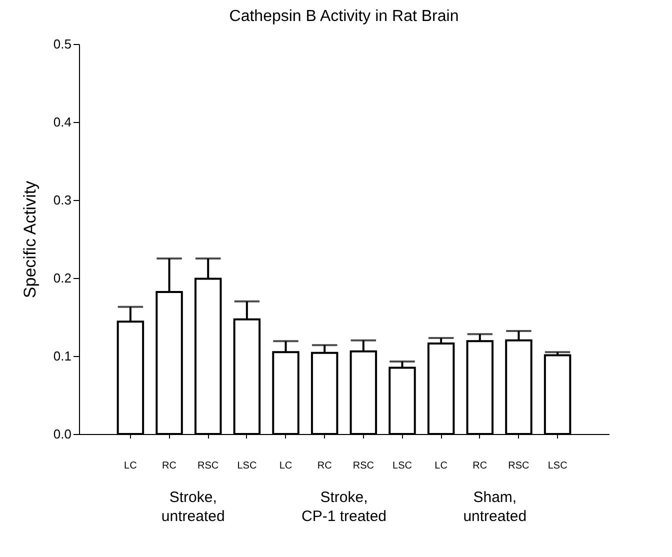 The height and width of the screenshot is (557, 672). Describe the element at coordinates (344, 16) in the screenshot. I see `chart-title: Cathepsin B Activity in Rat Brain` at that location.